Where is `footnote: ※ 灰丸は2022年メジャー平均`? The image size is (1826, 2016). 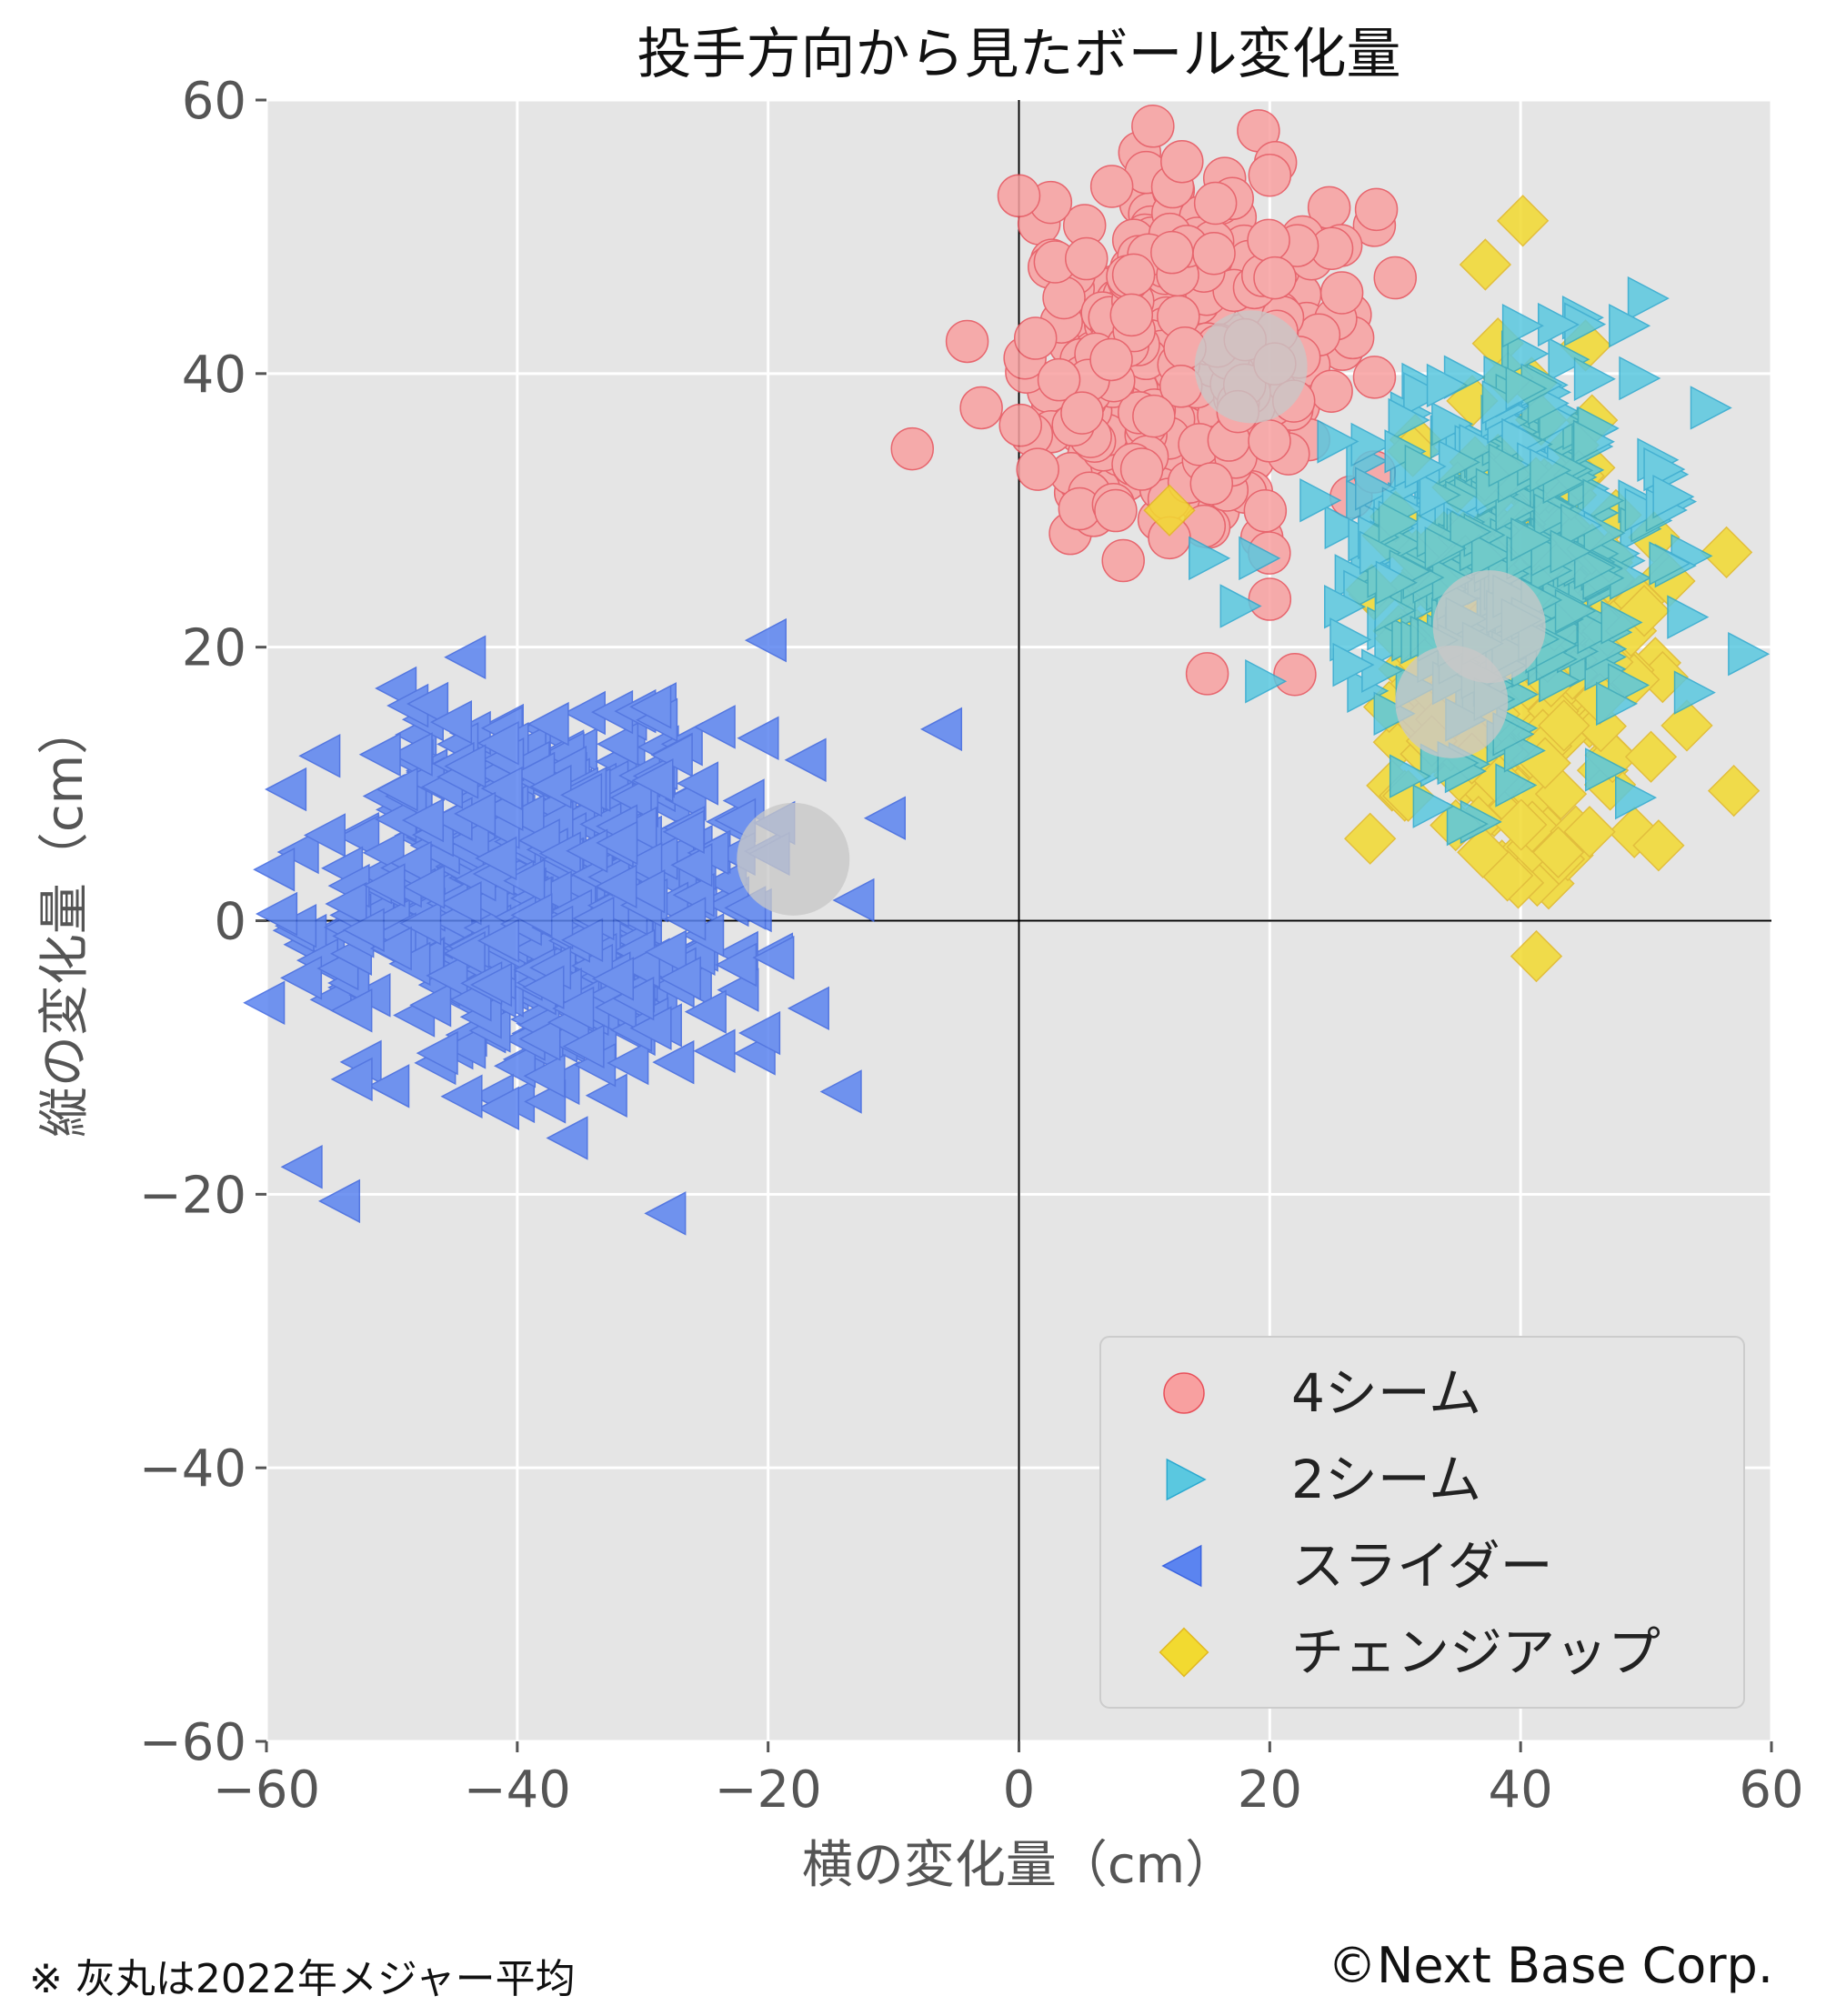
footnote: ※ 灰丸は2022年メジャー平均 is located at coordinates (302, 1979).